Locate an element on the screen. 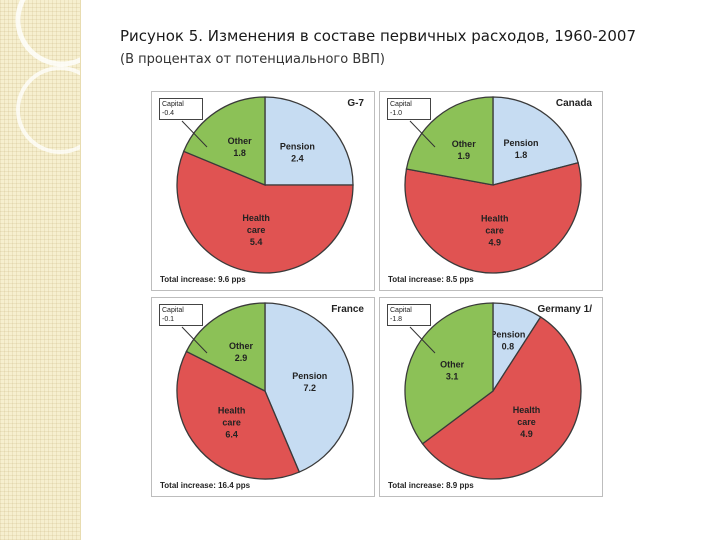  pie-chart-canada: Pension 1.8 Health care 4.9 Other 1.9 is located at coordinates (493, 185).